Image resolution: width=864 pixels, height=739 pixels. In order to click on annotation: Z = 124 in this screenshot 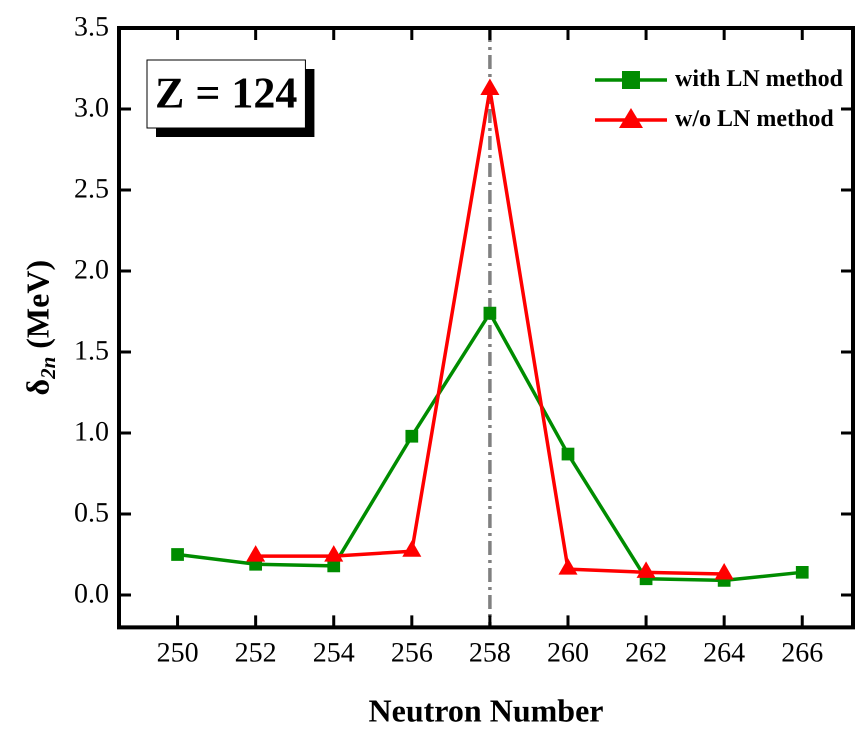, I will do `click(226, 93)`.